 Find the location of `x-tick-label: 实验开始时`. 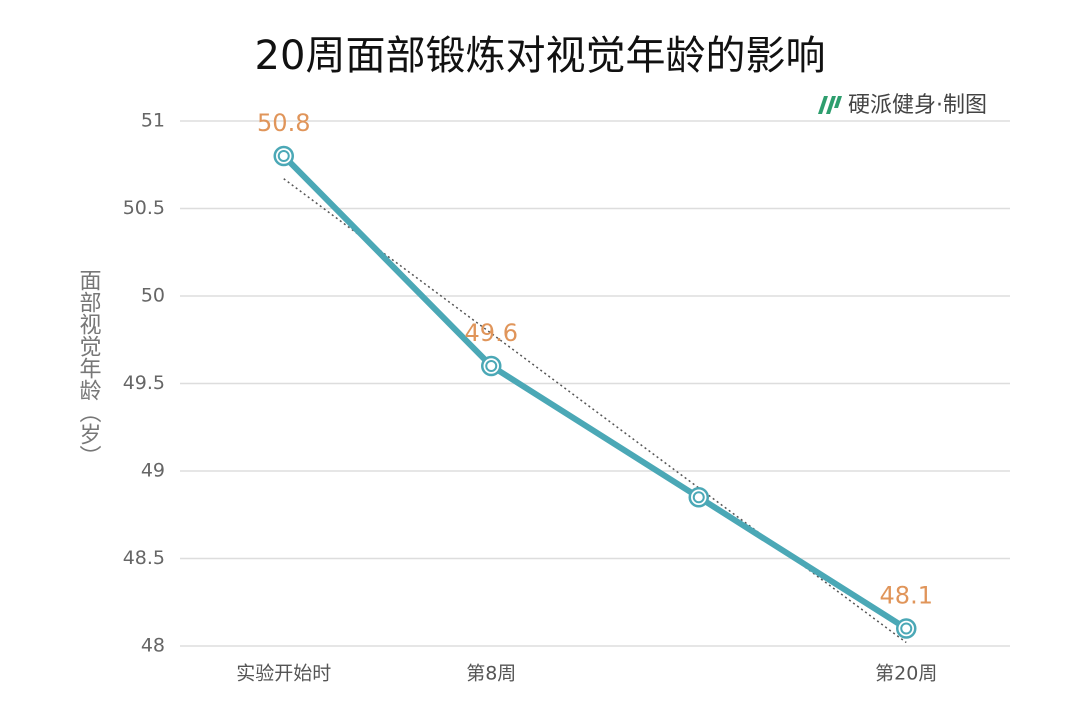

x-tick-label: 实验开始时 is located at coordinates (283, 674).